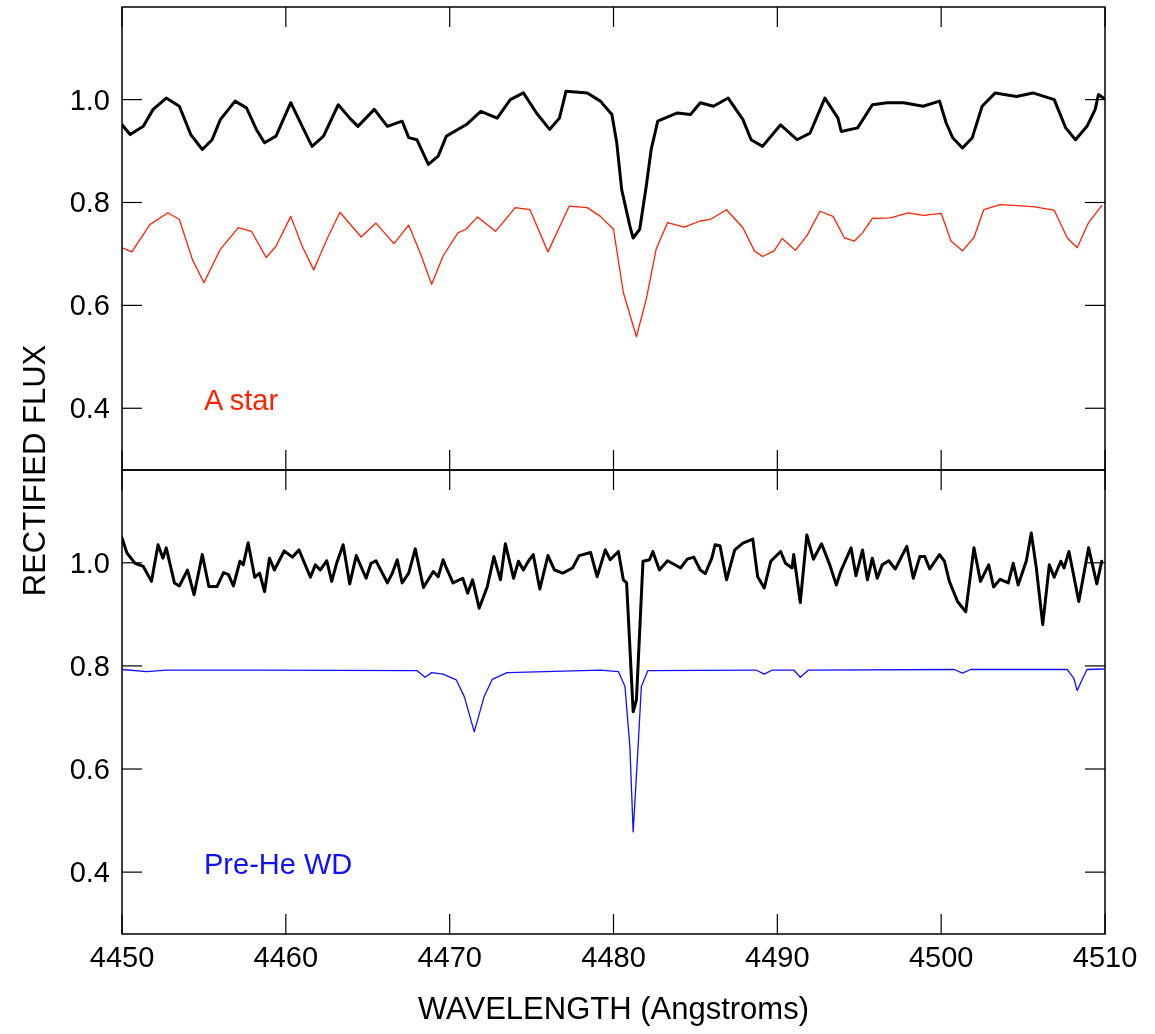 This screenshot has height=1034, width=1155. I want to click on x-tick-label: 4480, so click(613, 956).